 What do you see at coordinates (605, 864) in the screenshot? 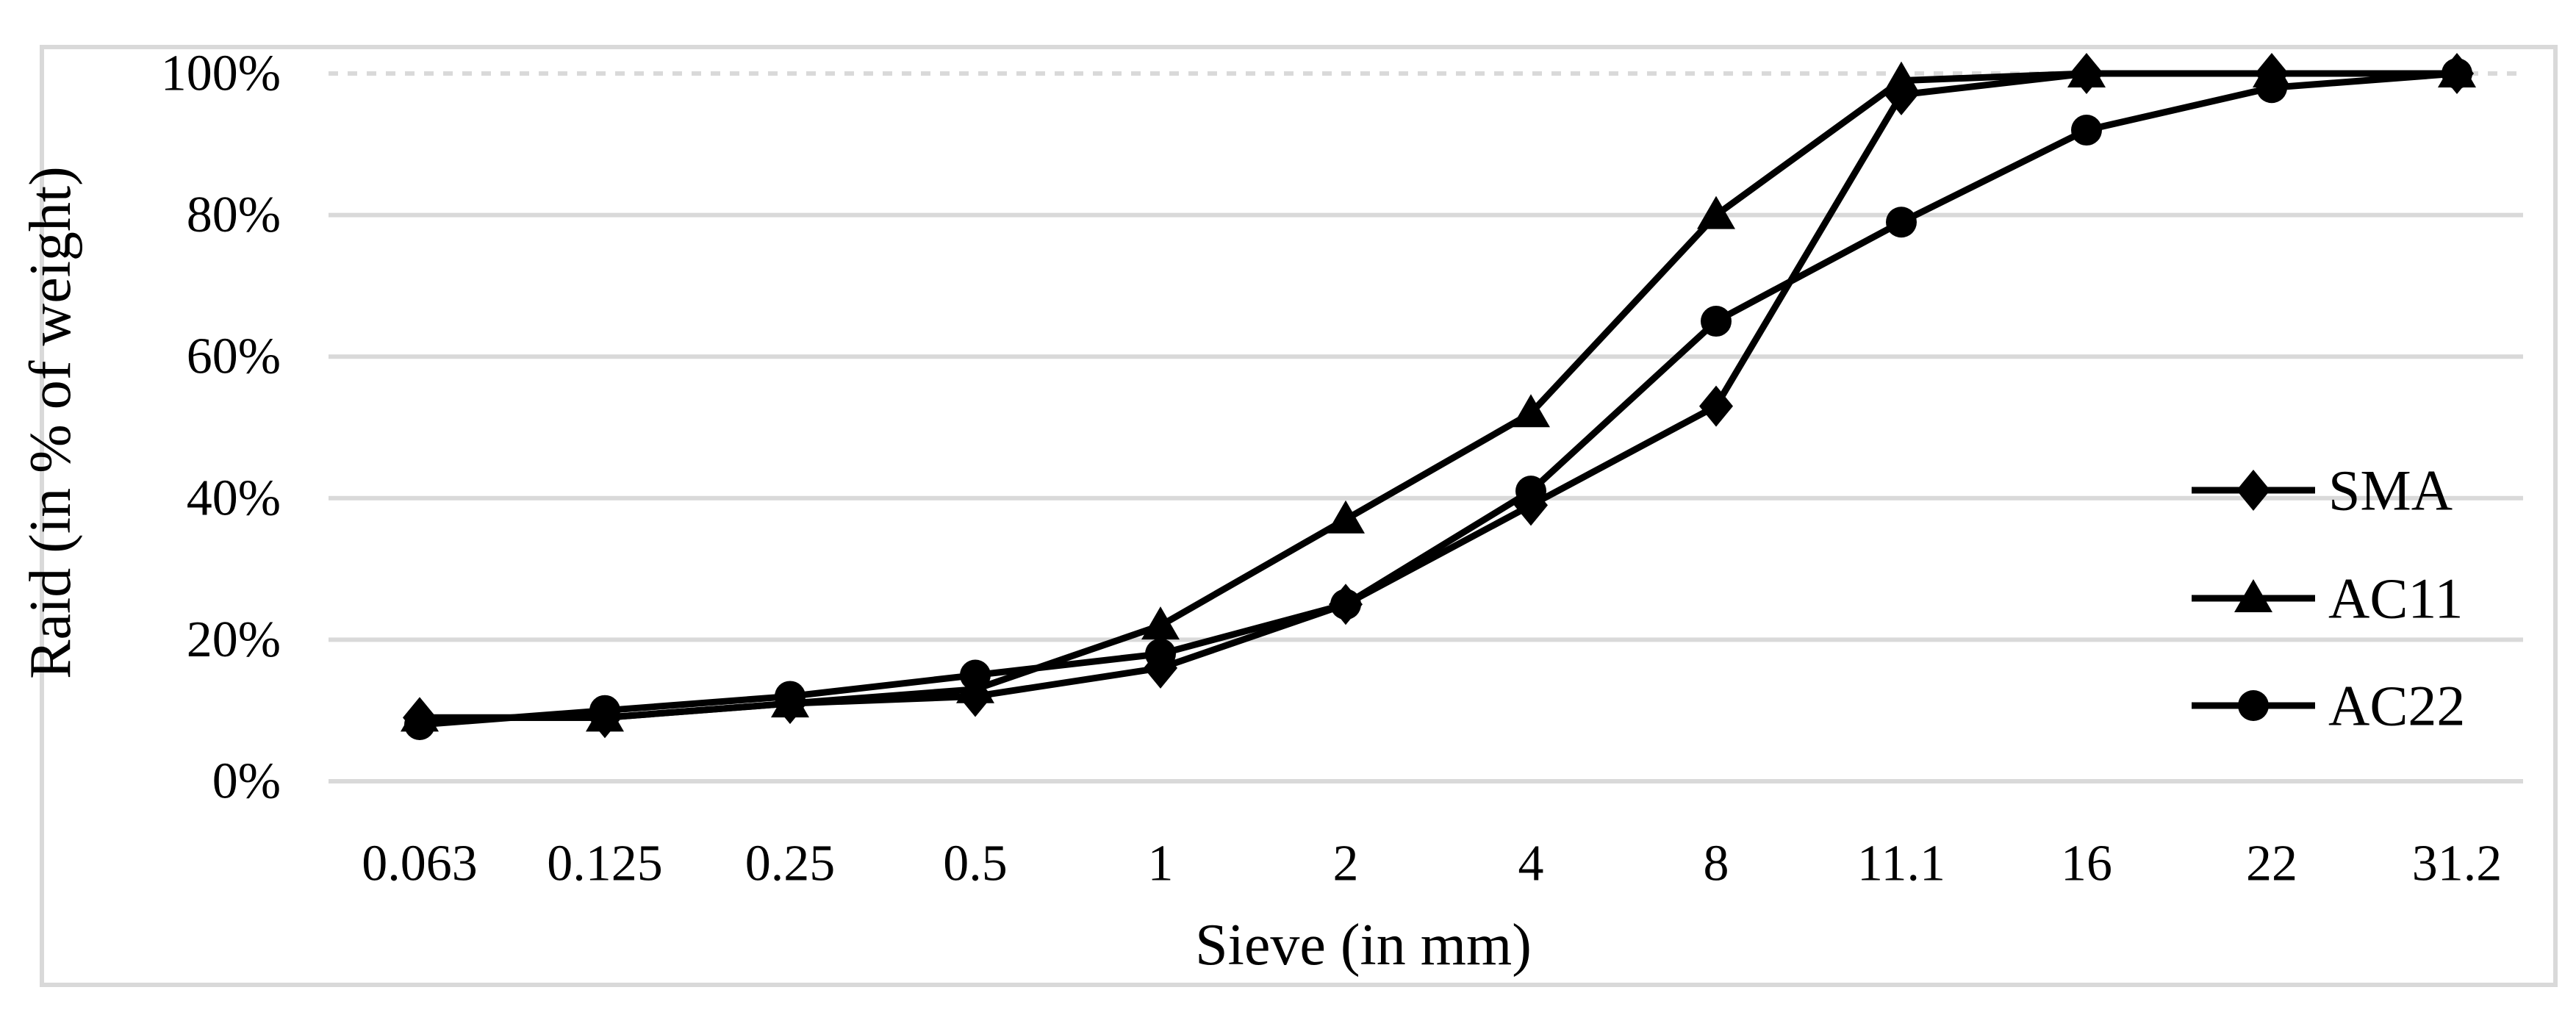
I see `x-tick-label: 0.125` at bounding box center [605, 864].